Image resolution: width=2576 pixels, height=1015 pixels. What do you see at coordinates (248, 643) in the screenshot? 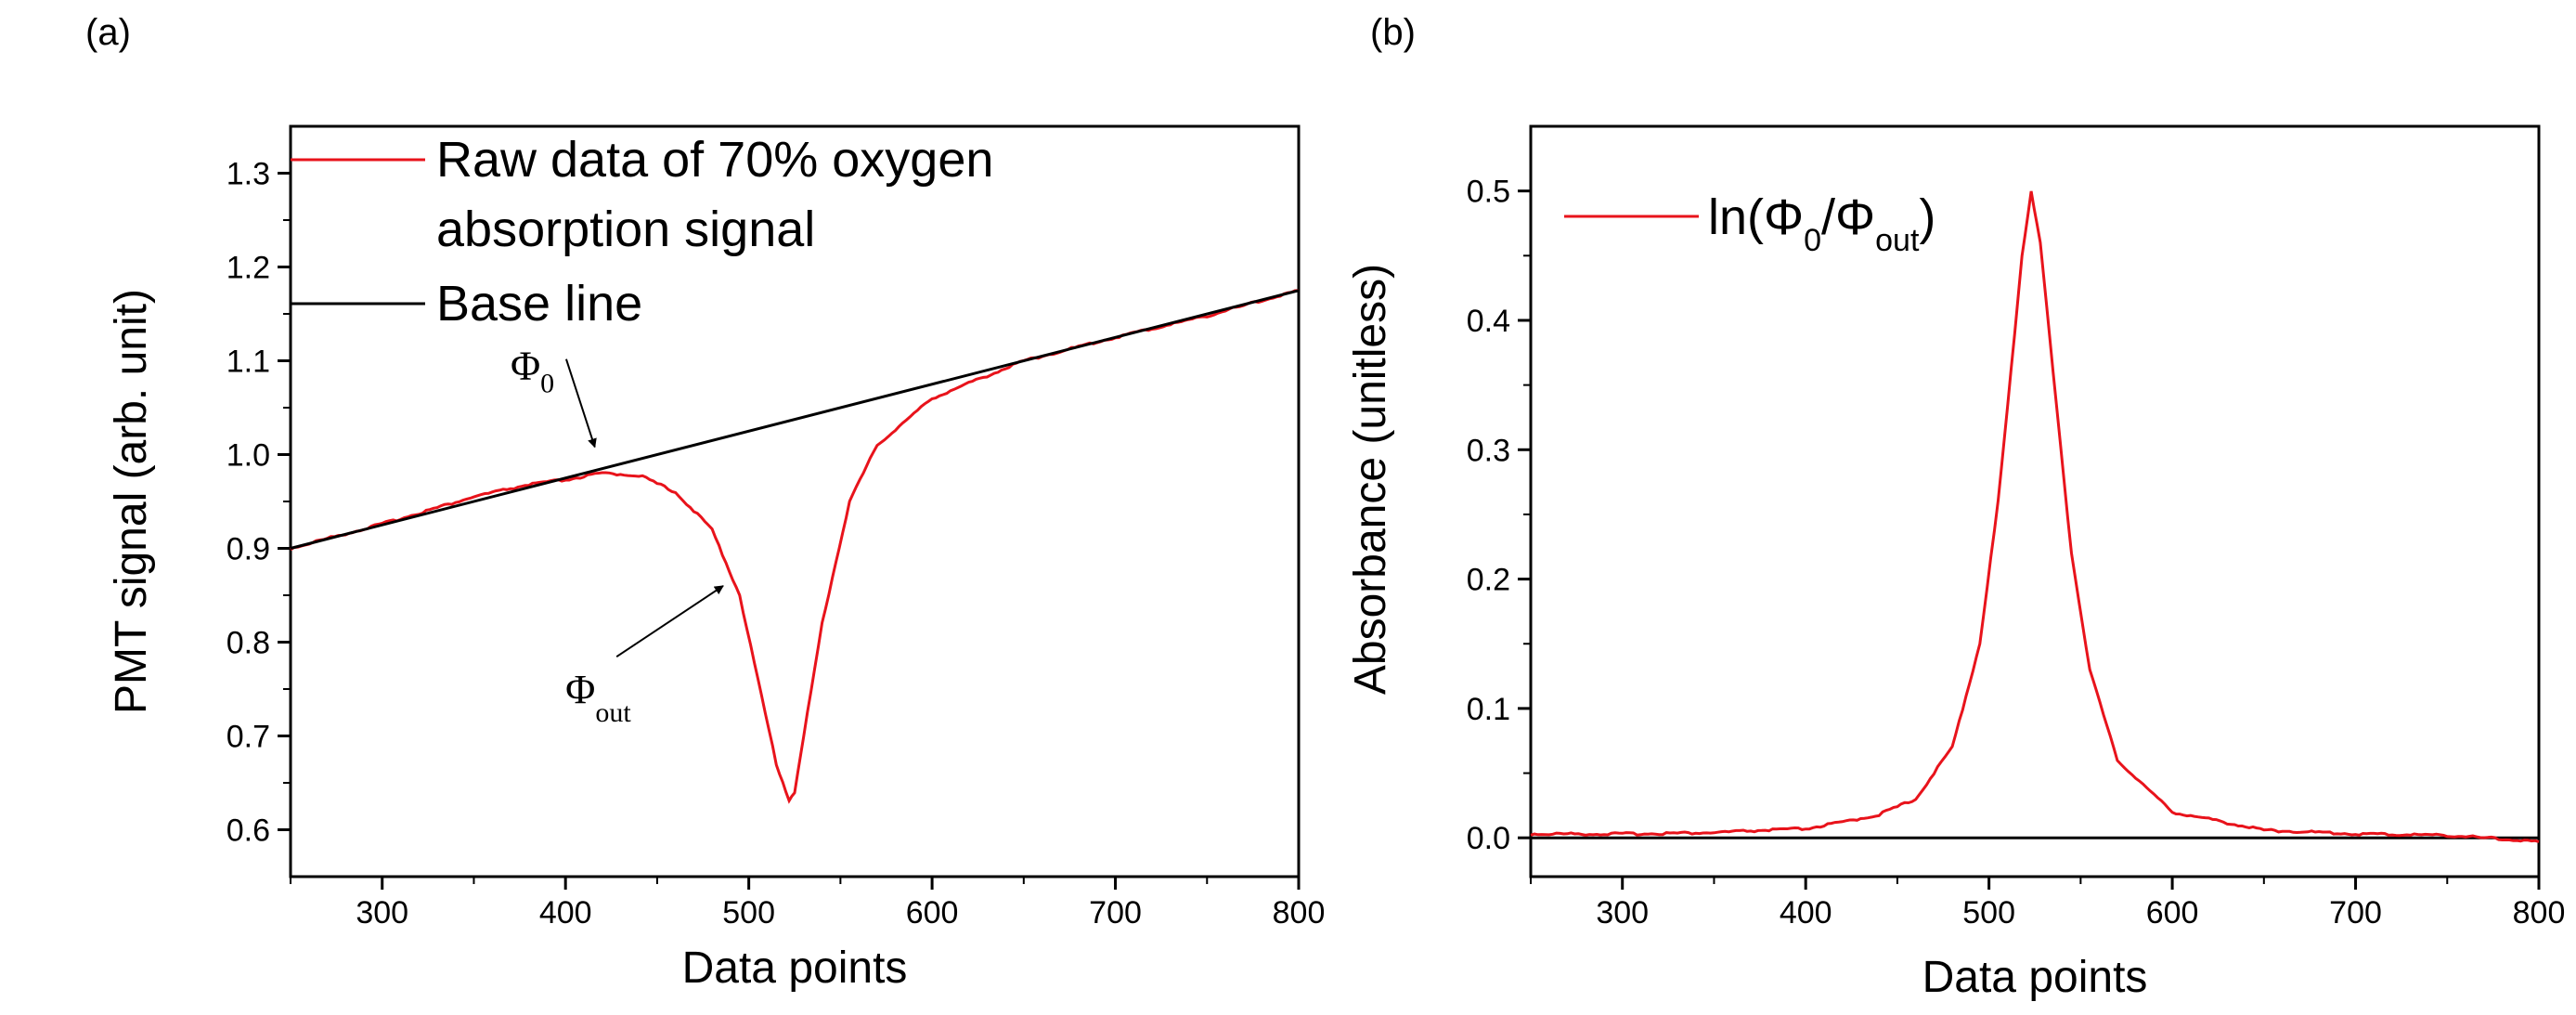
I see `panel-a-y-tick-label: 0.8` at bounding box center [248, 643].